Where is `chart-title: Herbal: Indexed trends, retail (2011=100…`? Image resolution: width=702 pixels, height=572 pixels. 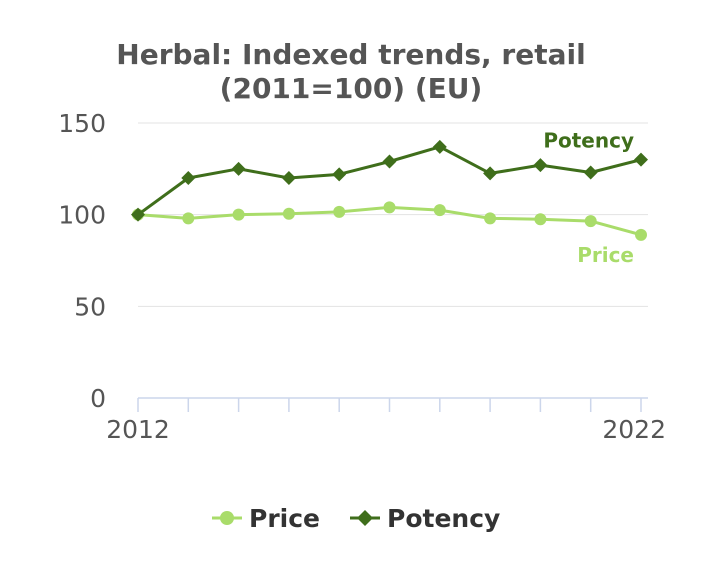
chart-title: Herbal: Indexed trends, retail (2011=100… is located at coordinates (351, 72).